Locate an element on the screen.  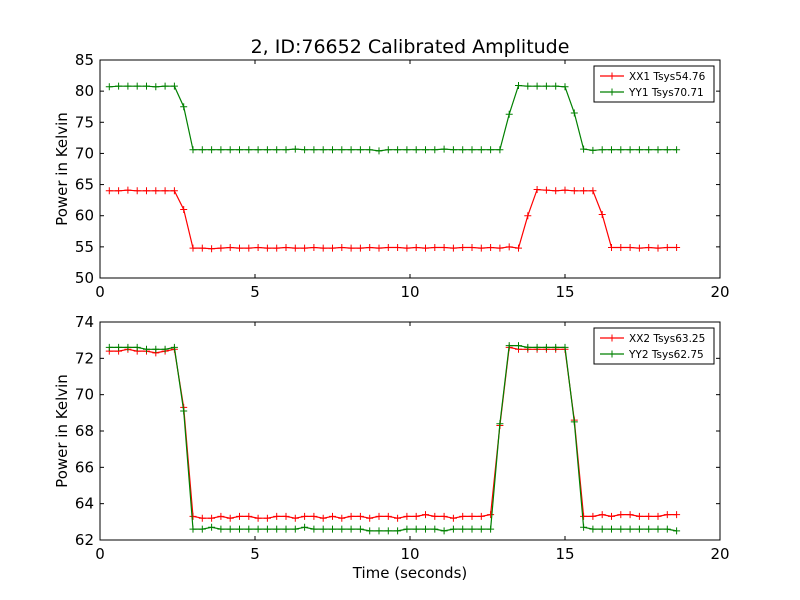
y-tick-label: 65 is located at coordinates (84, 185).